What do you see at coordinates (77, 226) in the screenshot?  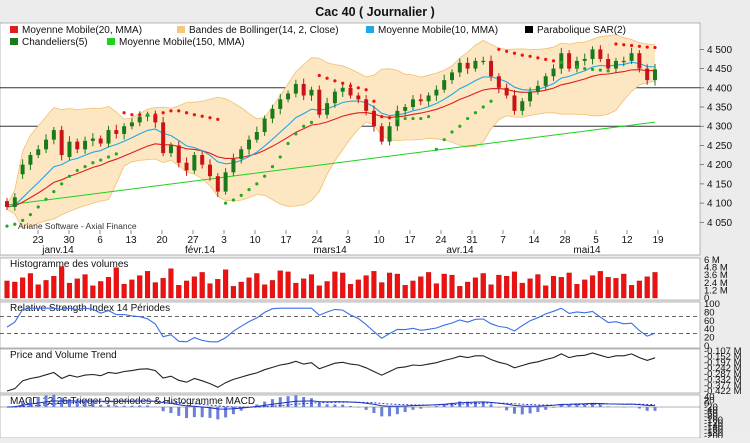 I see `watermark: Ariane Software - Axial Finance` at bounding box center [77, 226].